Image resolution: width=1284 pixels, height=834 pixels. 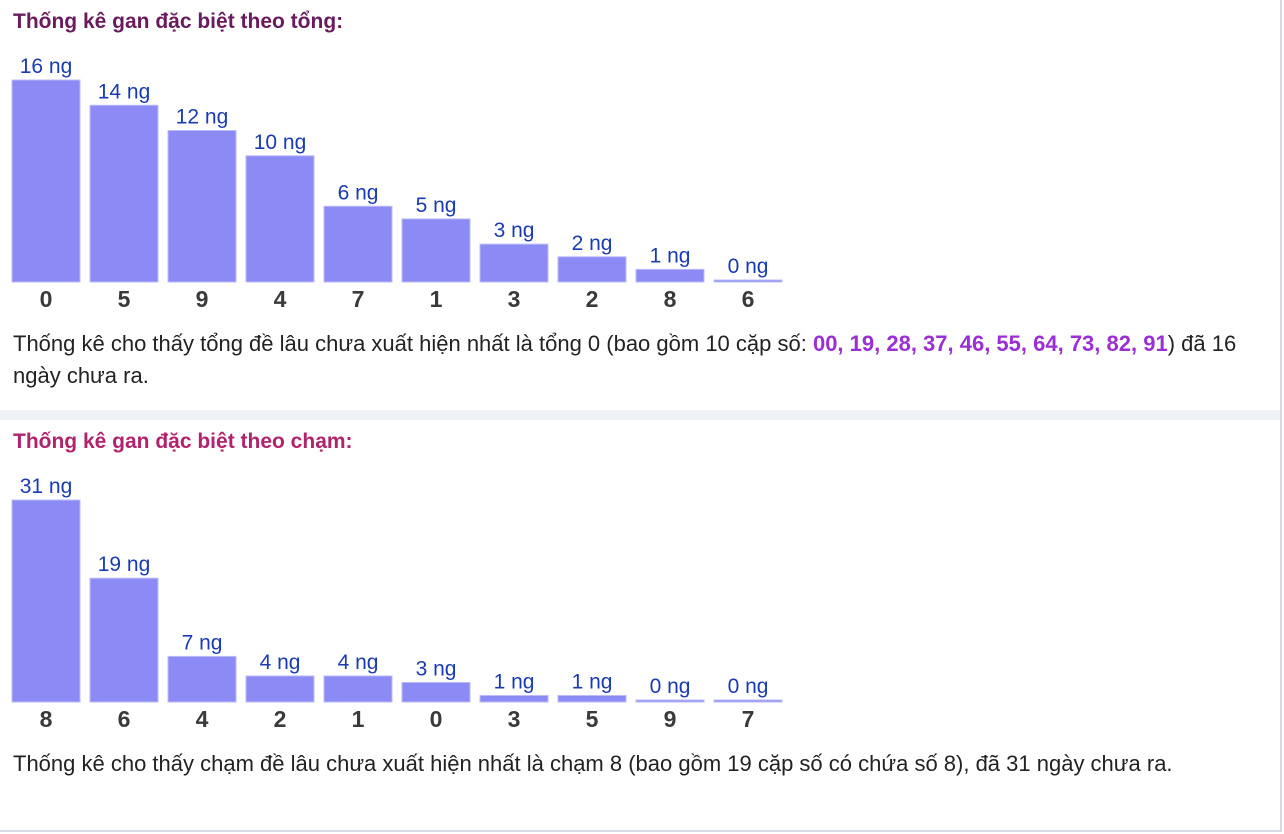 What do you see at coordinates (436, 668) in the screenshot?
I see `value-label-0: 3 ng` at bounding box center [436, 668].